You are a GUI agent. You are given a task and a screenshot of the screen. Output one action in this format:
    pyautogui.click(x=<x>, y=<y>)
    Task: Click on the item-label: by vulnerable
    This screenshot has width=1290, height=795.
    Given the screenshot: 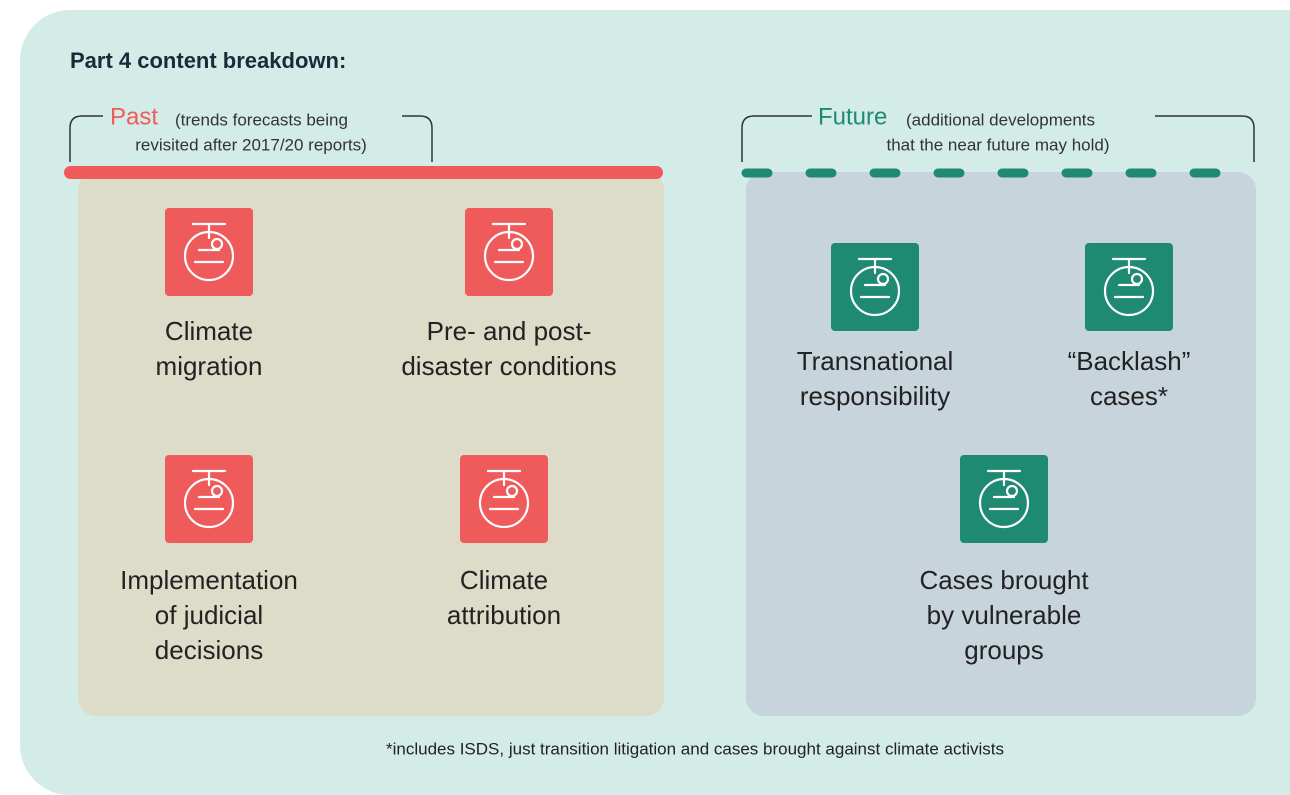 What is the action you would take?
    pyautogui.click(x=1004, y=615)
    